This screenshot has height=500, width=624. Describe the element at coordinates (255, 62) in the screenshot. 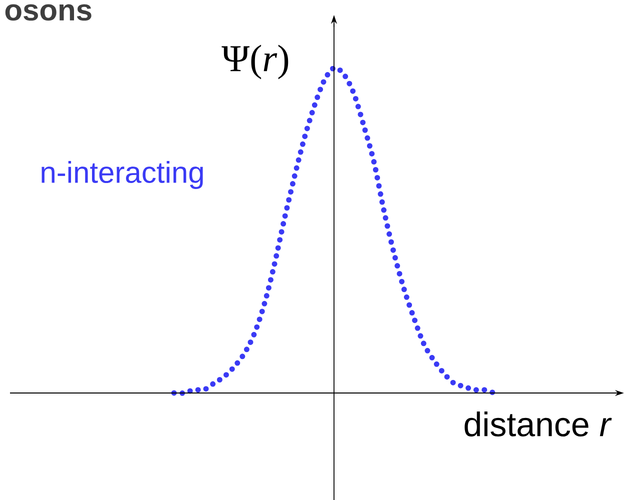

I see `y-axis-title: Ψ(r)` at that location.